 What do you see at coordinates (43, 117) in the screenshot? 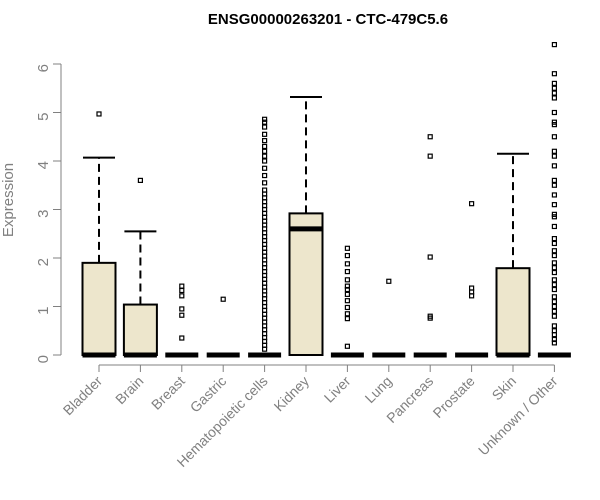
I see `y-tick-label: 5` at bounding box center [43, 117].